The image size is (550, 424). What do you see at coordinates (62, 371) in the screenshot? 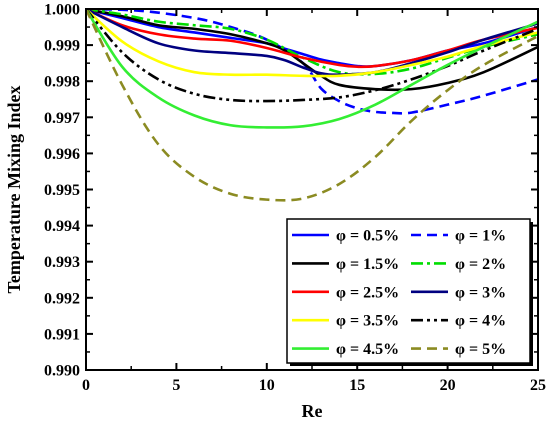
I see `y-tick-label: 0.990` at bounding box center [62, 371].